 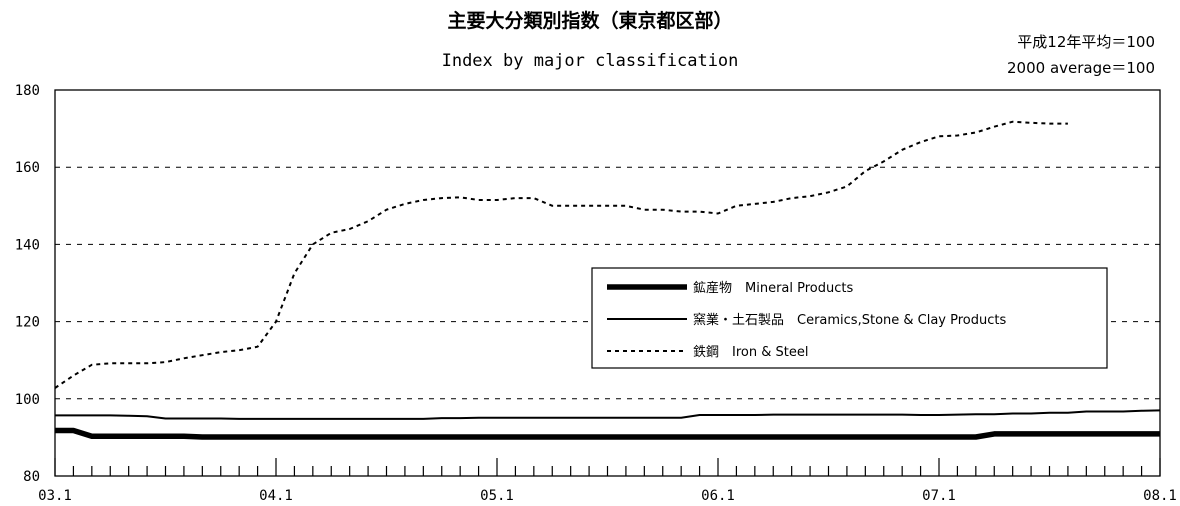 What do you see at coordinates (1160, 496) in the screenshot?
I see `x-tick-label: 08.1` at bounding box center [1160, 496].